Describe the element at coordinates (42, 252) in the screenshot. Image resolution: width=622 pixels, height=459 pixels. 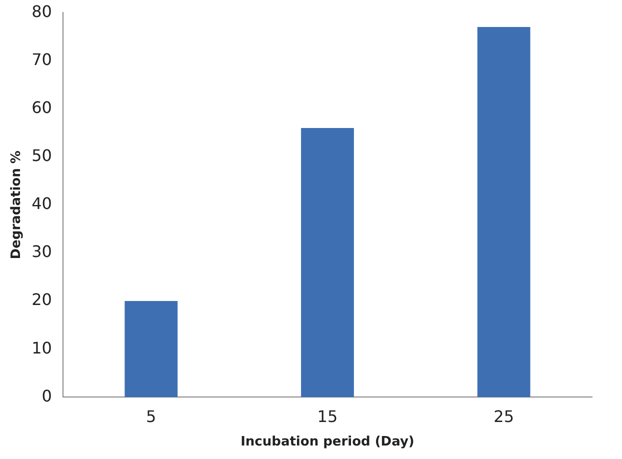
I see `y-tick-label: 30` at that location.